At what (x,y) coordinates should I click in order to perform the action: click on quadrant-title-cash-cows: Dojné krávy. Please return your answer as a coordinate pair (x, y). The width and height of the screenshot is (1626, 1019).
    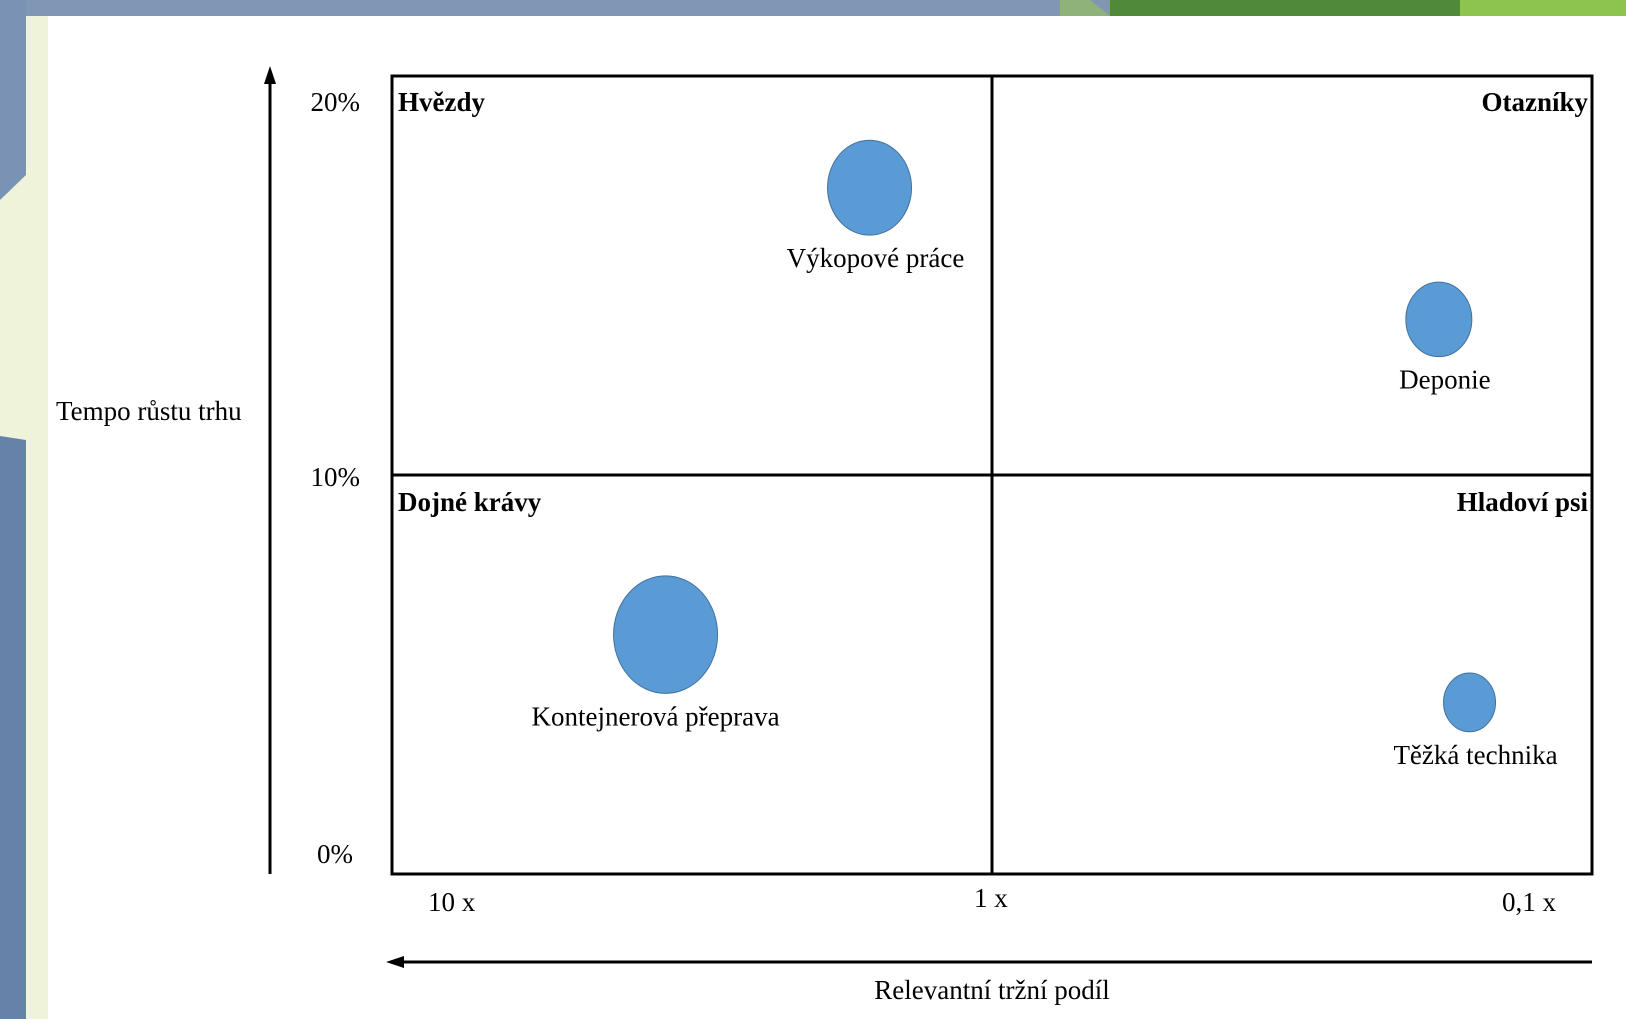
    Looking at the image, I should click on (470, 502).